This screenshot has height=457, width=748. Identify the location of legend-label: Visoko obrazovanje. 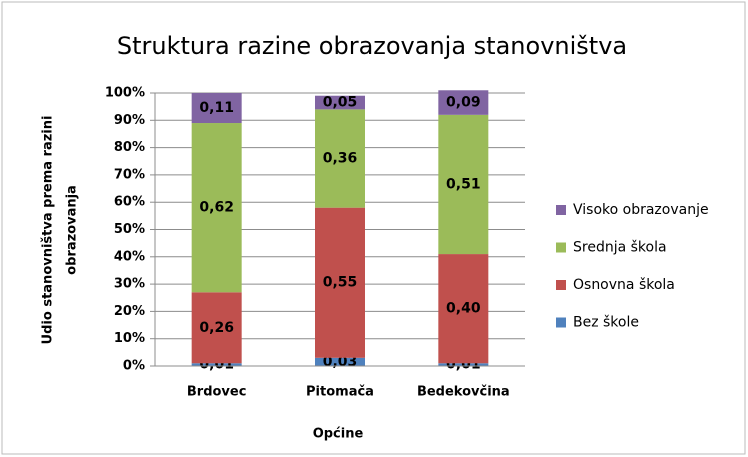
(641, 210).